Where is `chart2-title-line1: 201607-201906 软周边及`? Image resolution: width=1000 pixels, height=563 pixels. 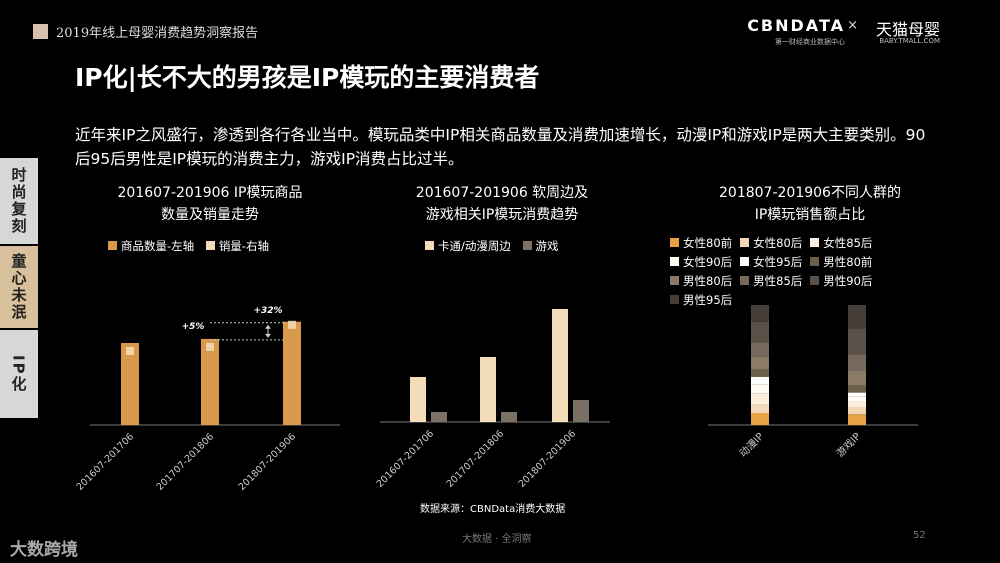
chart2-title-line1: 201607-201906 软周边及 is located at coordinates (502, 193).